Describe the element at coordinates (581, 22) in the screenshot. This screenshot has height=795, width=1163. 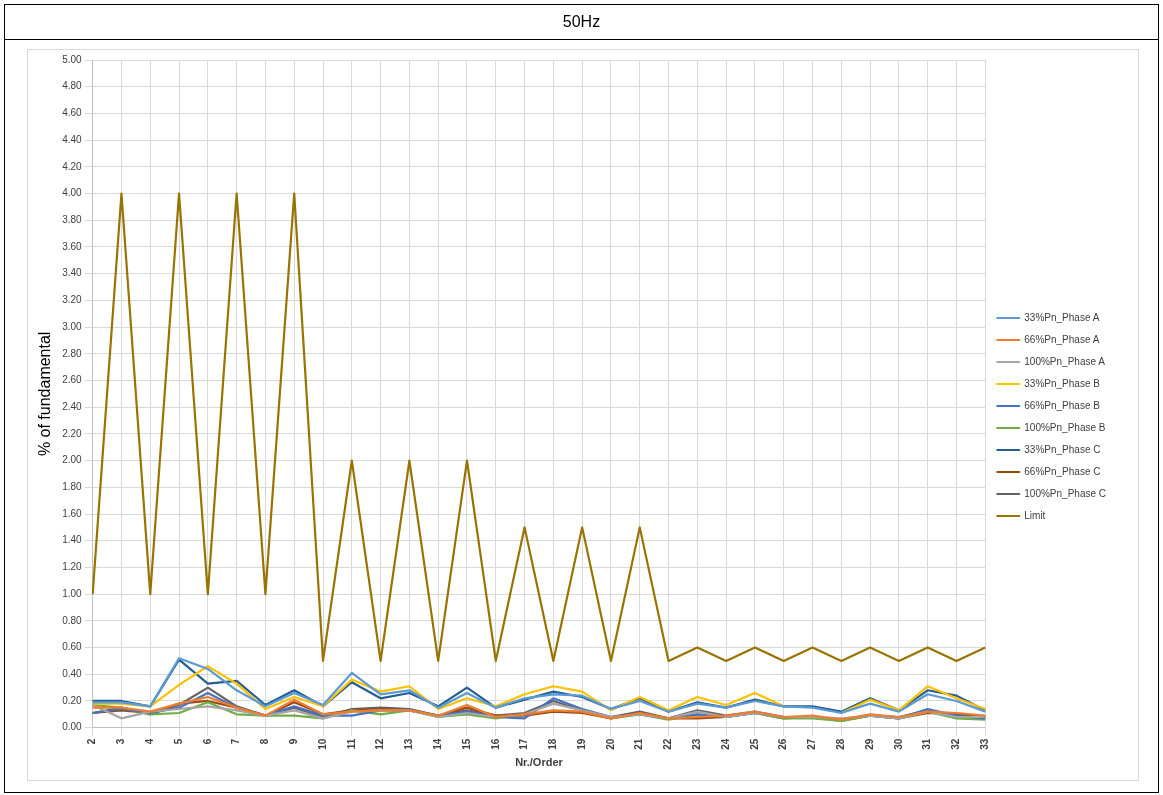
I see `chart-title: 50Hz` at that location.